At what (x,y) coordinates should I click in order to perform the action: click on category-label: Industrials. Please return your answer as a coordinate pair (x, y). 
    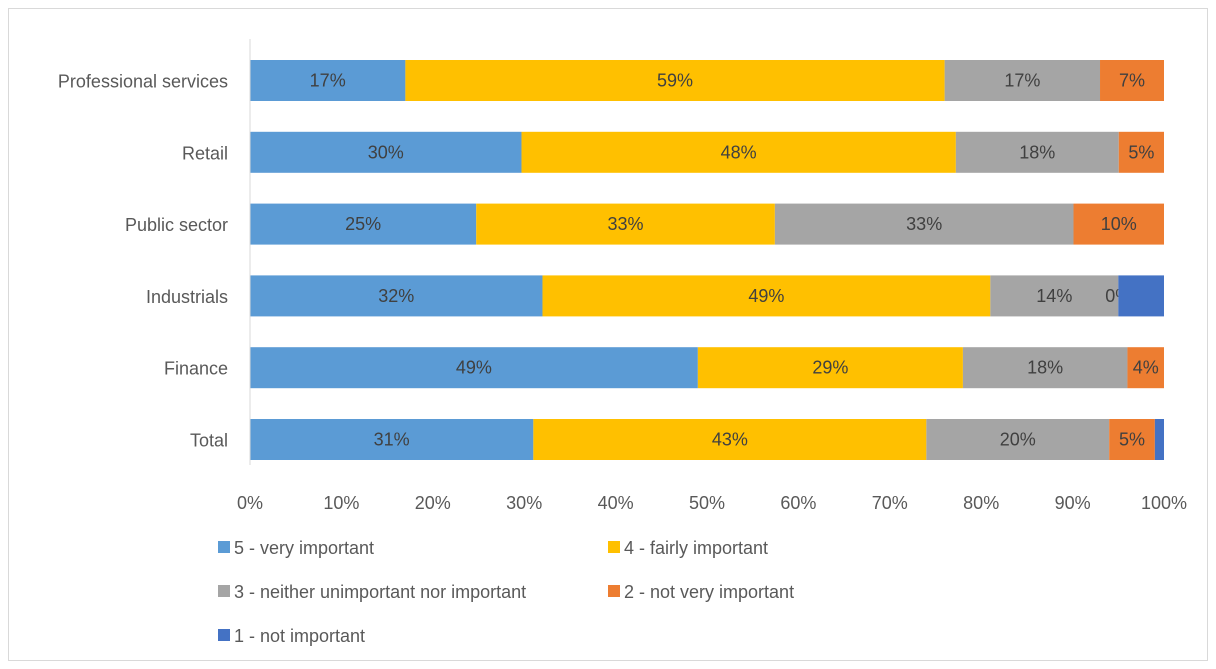
    Looking at the image, I should click on (187, 297).